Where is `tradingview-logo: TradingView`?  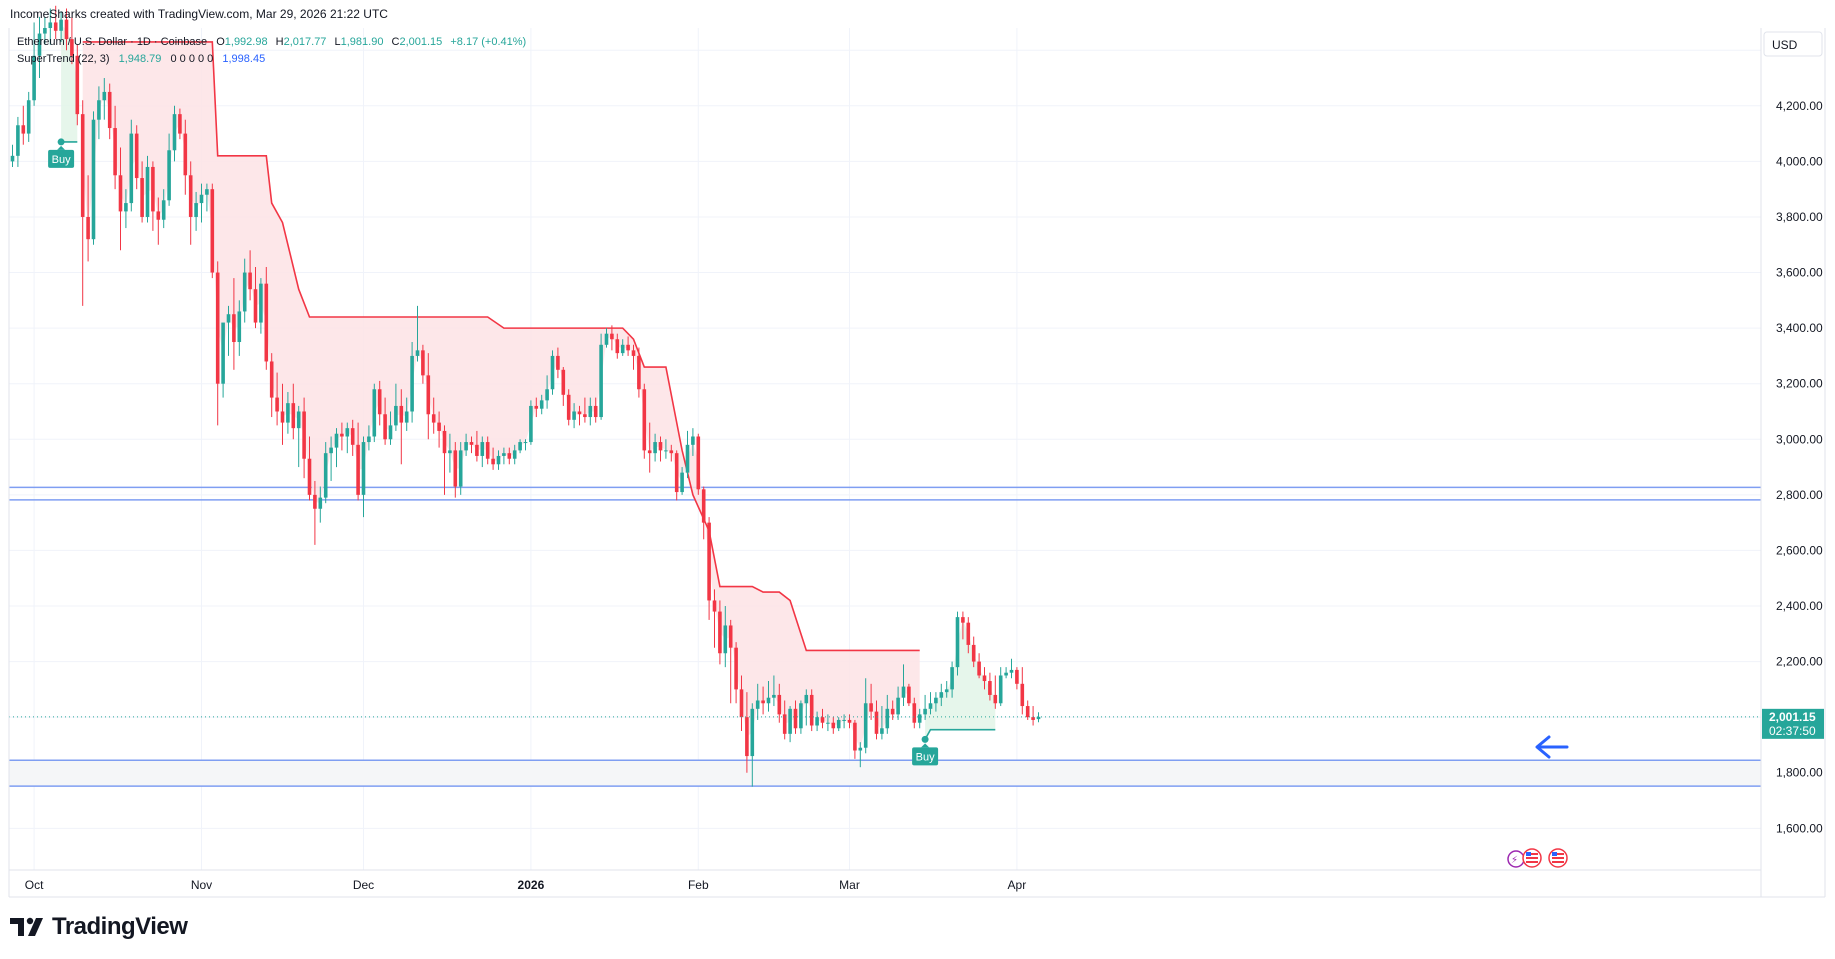 tradingview-logo: TradingView is located at coordinates (99, 927).